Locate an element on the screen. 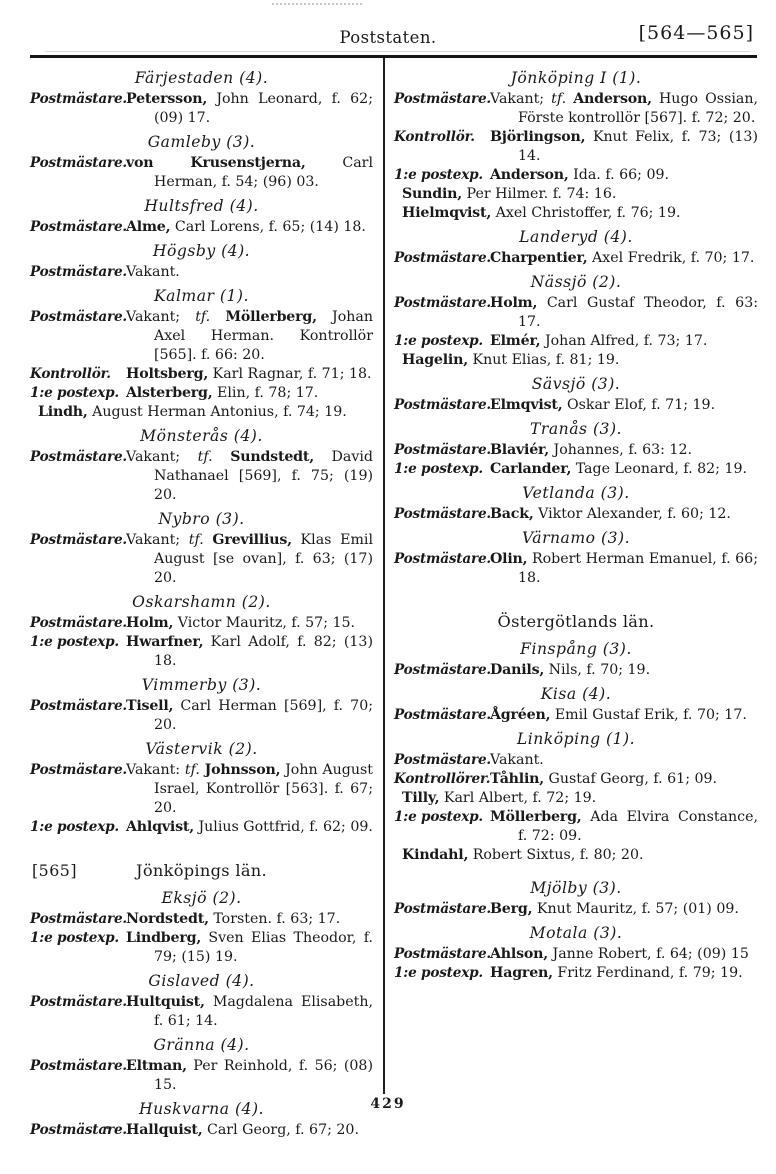  entry-row: Sundin, Per Hilmer. f. 74: 16. is located at coordinates (576, 194).